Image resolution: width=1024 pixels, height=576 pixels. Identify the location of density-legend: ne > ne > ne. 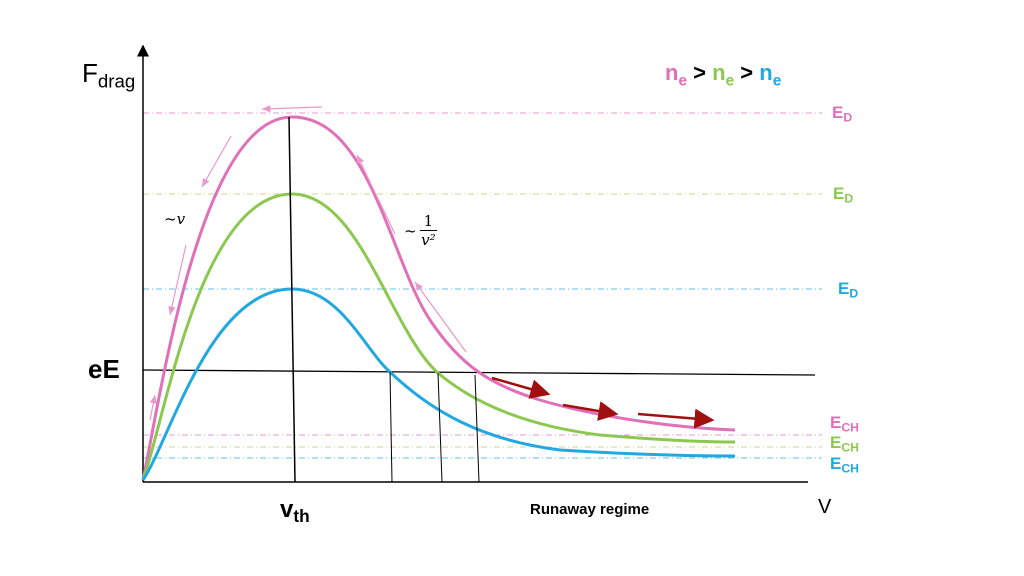
(723, 75).